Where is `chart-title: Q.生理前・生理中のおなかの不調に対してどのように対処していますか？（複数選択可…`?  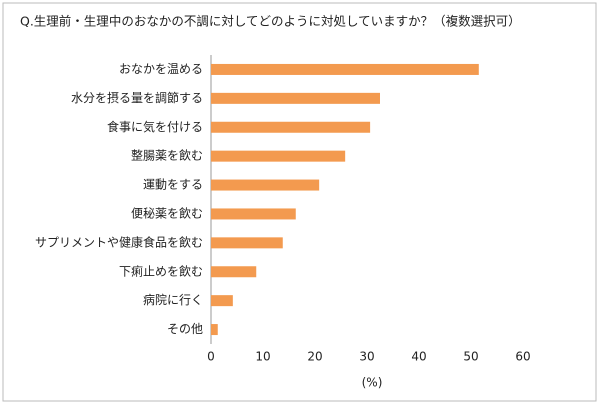 chart-title: Q.生理前・生理中のおなかの不調に対してどのように対処していますか？（複数選択可… is located at coordinates (270, 21).